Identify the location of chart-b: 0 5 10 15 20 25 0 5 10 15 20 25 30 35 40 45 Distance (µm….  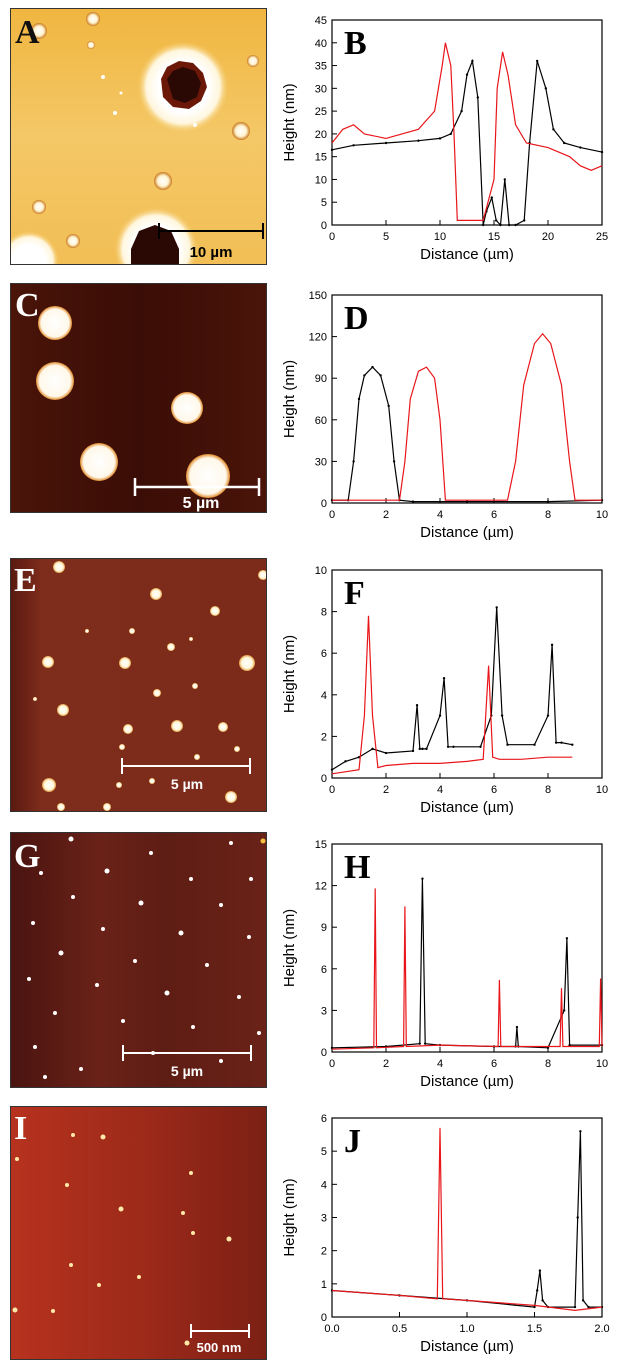
(442, 140).